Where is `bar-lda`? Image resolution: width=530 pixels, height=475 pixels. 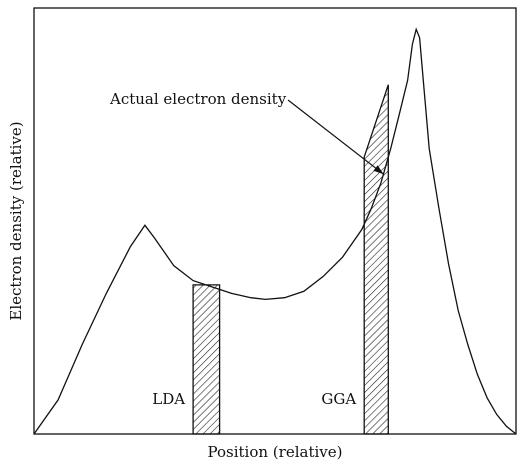
bar-lda is located at coordinates (206, 359).